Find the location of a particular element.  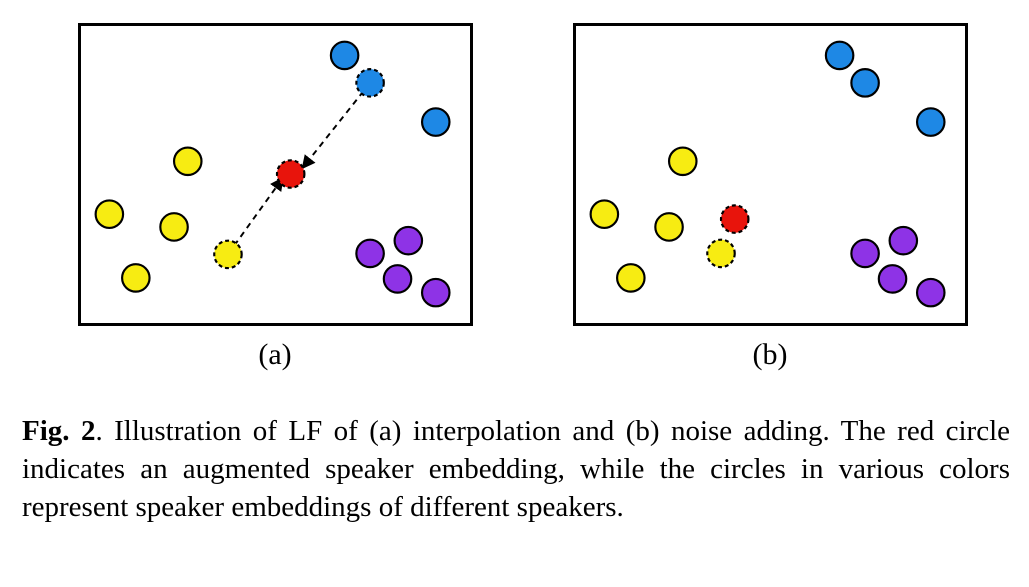

panel-b-label: (b) is located at coordinates (770, 354).